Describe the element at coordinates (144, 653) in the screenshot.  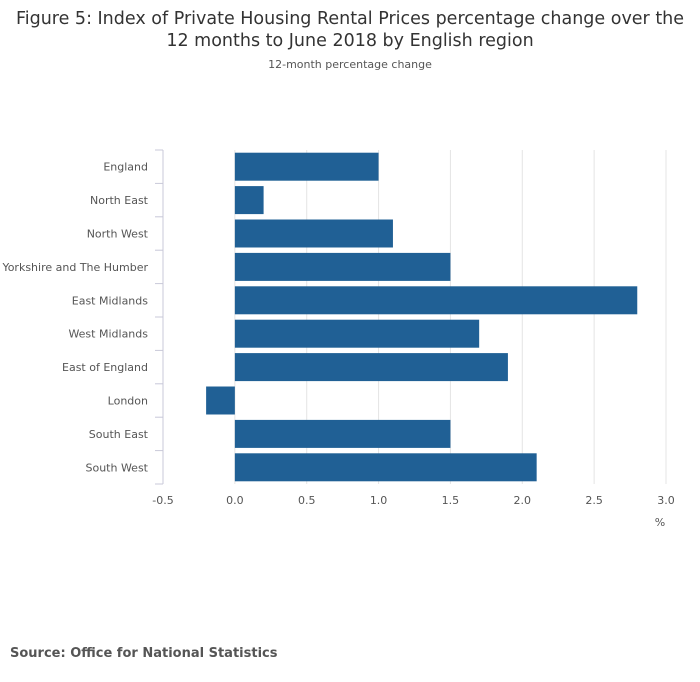
I see `source-note: Source: Office for National Statistics` at that location.